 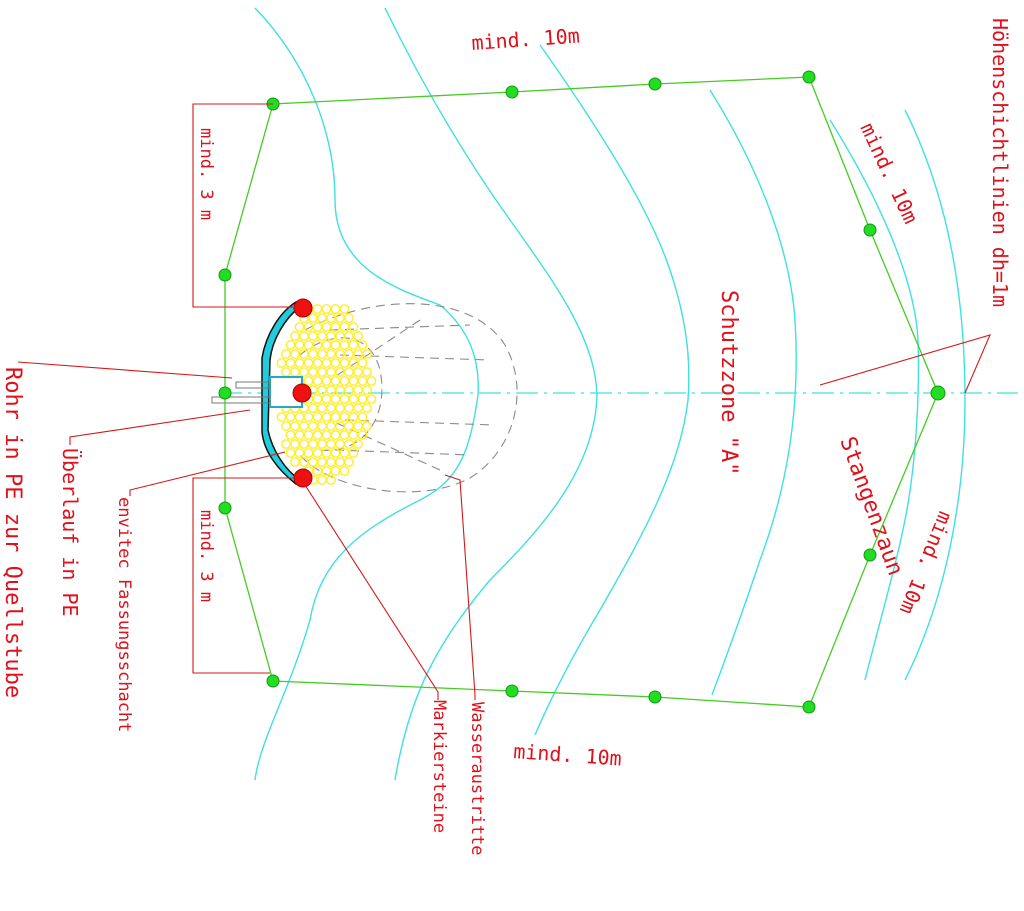 I want to click on label-dist-left-lower: mind. 3 m, so click(x=206, y=556).